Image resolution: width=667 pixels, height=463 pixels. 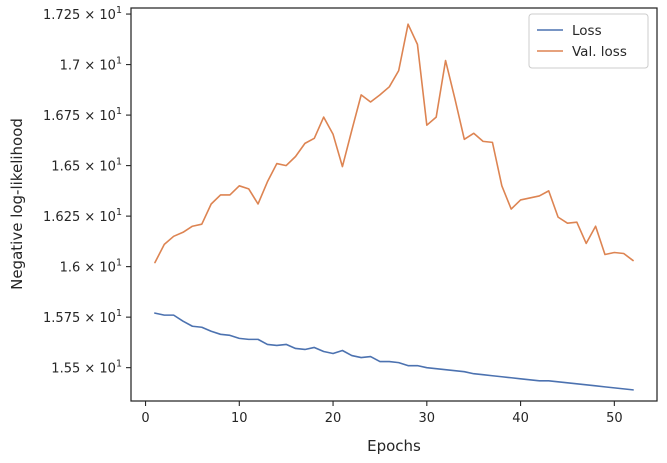 I want to click on y-tick-label: 1.6 × 10¹, so click(x=91, y=267).